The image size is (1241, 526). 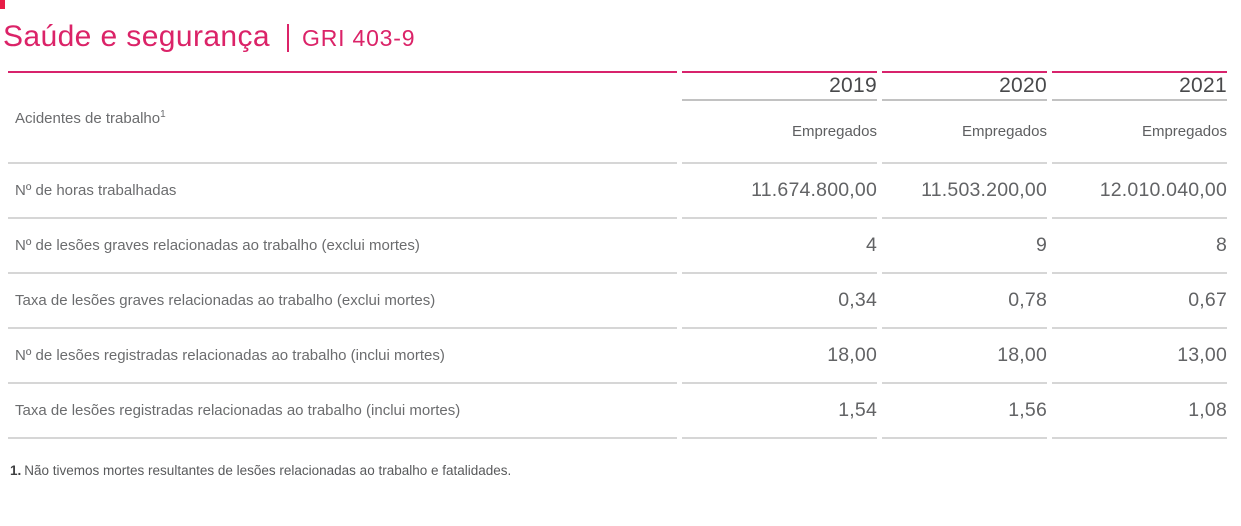 What do you see at coordinates (137, 36) in the screenshot?
I see `page-title: Saúde e segurança` at bounding box center [137, 36].